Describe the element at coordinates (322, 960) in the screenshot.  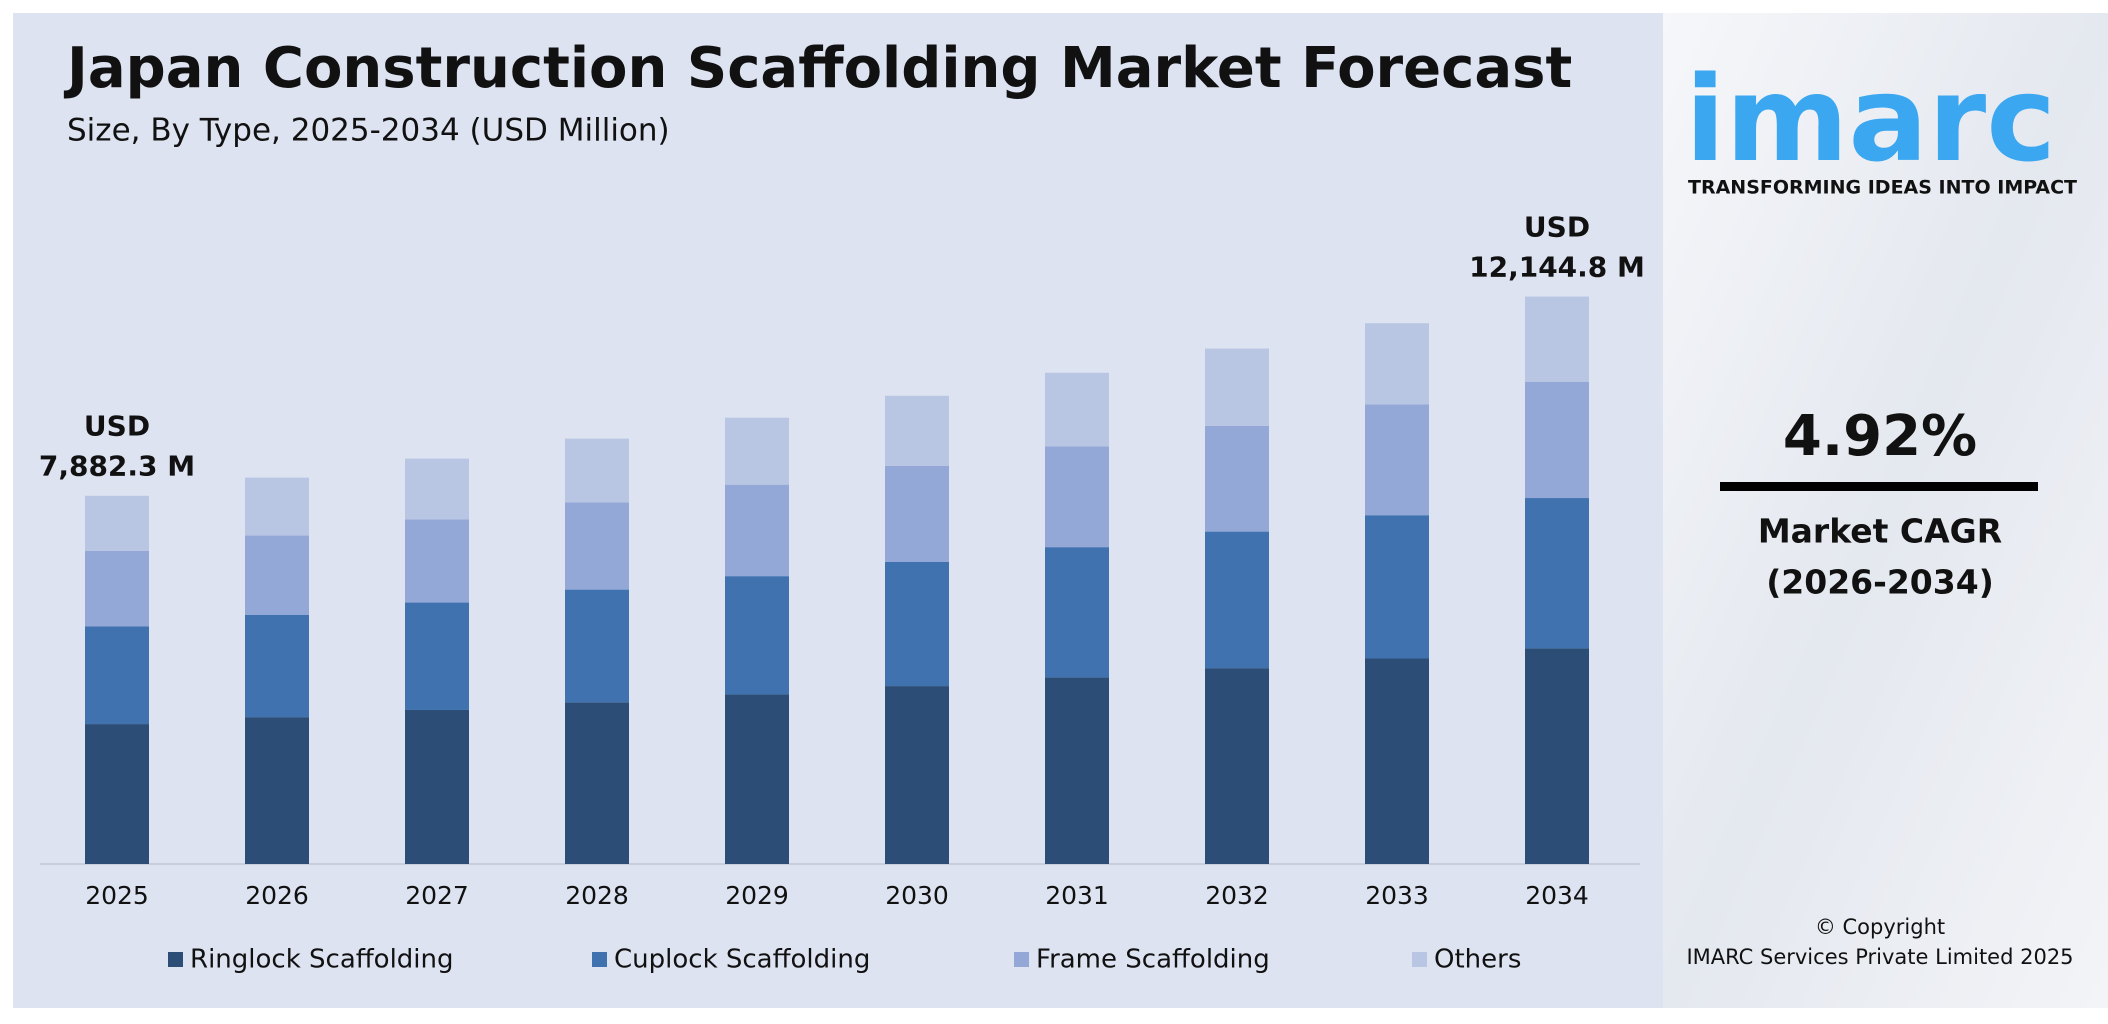
I see `legend-label: Ringlock Scaffolding` at that location.